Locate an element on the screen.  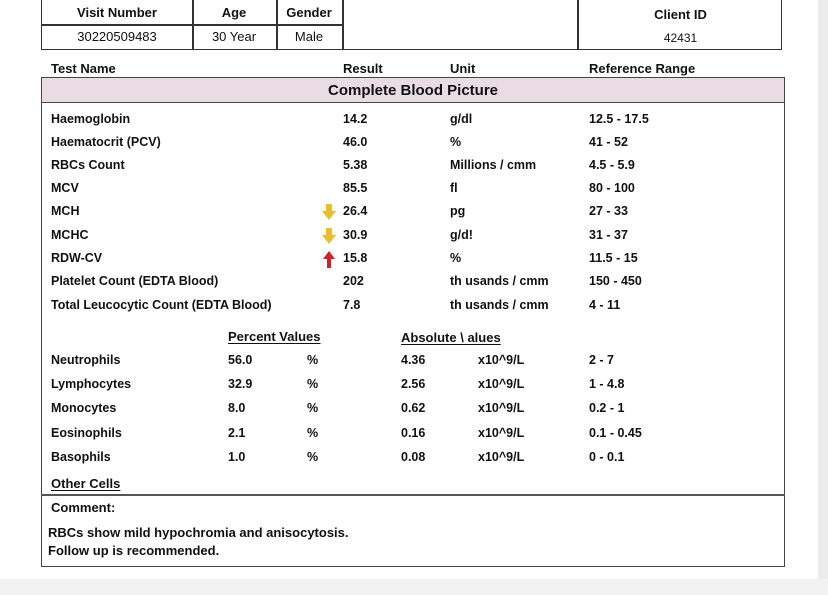
section-divider is located at coordinates (413, 495).